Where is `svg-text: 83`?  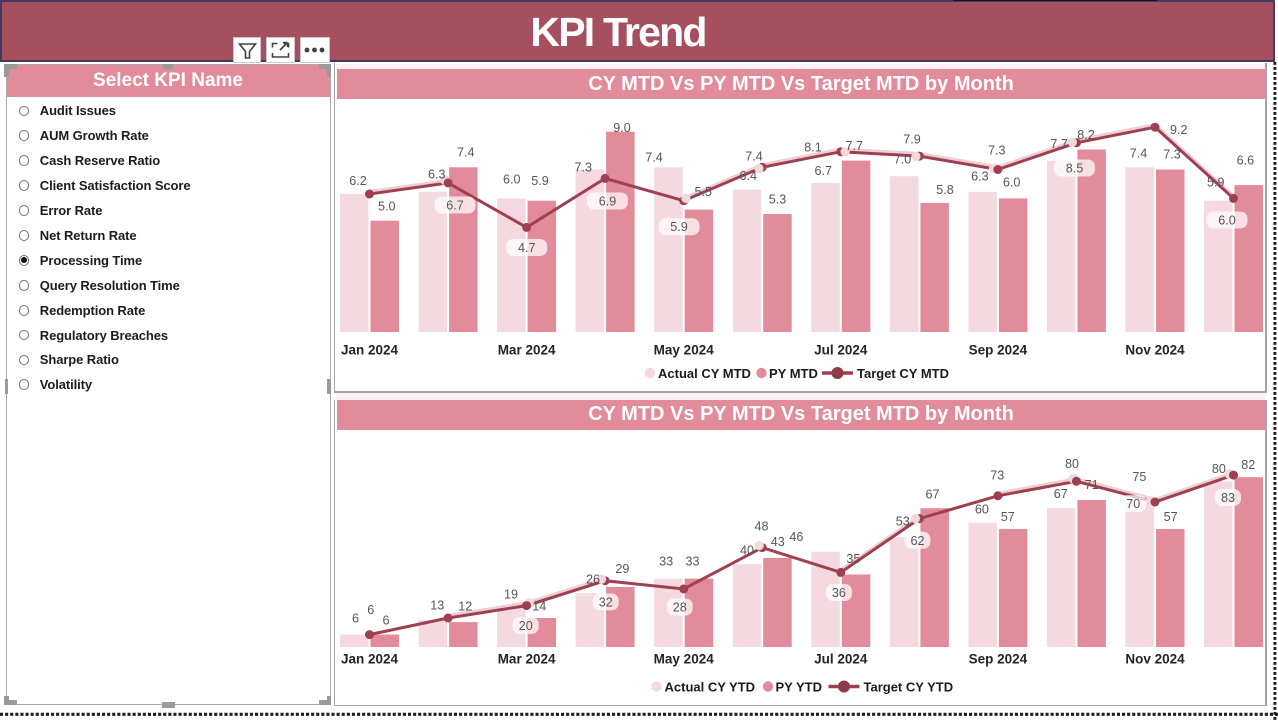 svg-text: 83 is located at coordinates (1228, 498).